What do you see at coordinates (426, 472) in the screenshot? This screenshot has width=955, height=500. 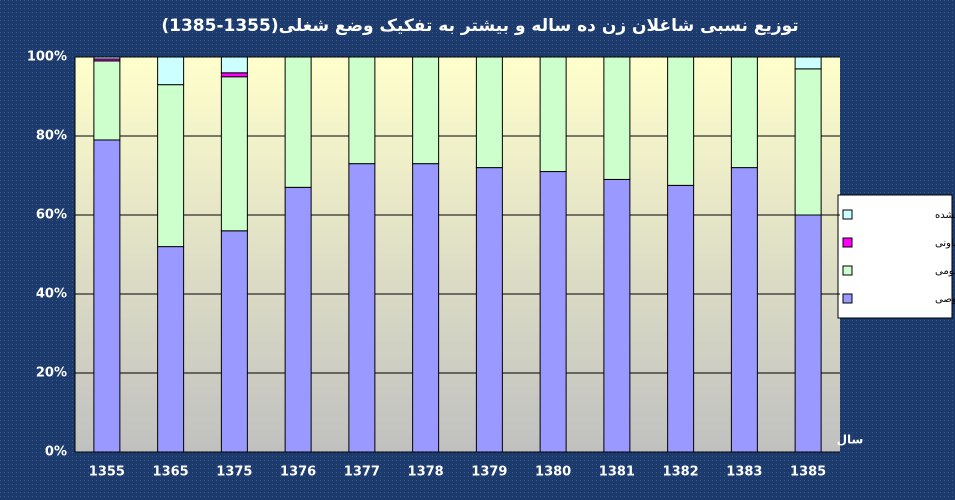 I see `x-tick-label: 1378` at bounding box center [426, 472].